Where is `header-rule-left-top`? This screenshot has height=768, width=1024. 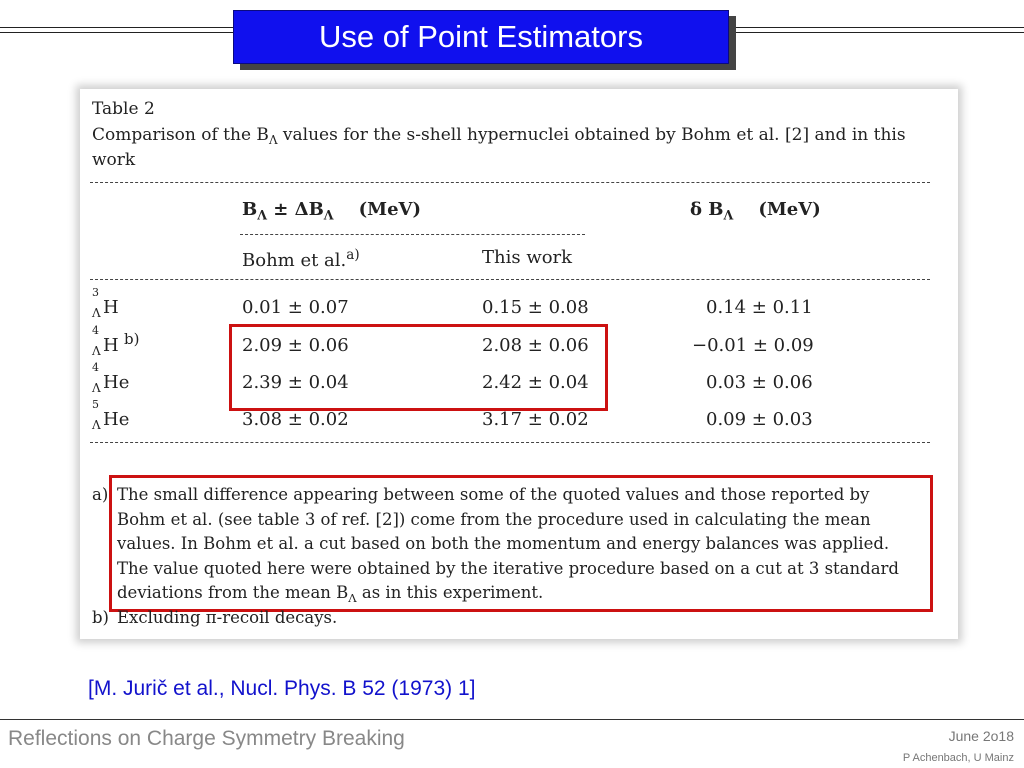 header-rule-left-top is located at coordinates (116, 27).